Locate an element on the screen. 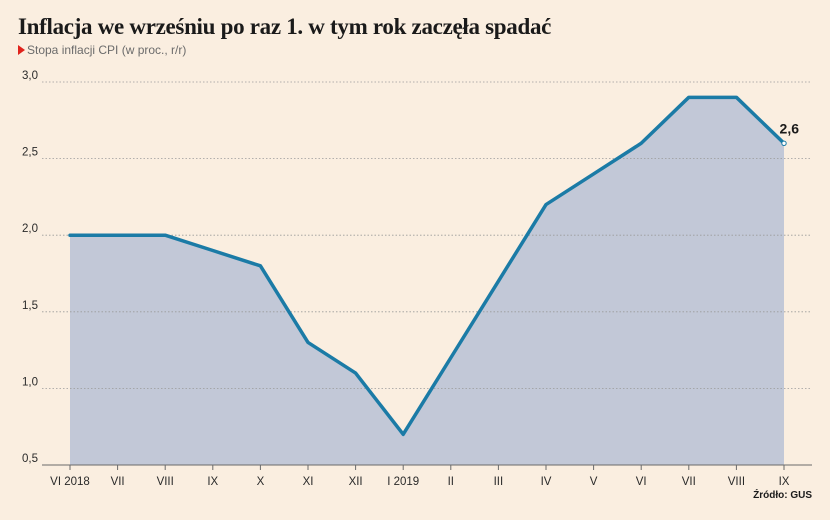  x-tick-label: X is located at coordinates (261, 482).